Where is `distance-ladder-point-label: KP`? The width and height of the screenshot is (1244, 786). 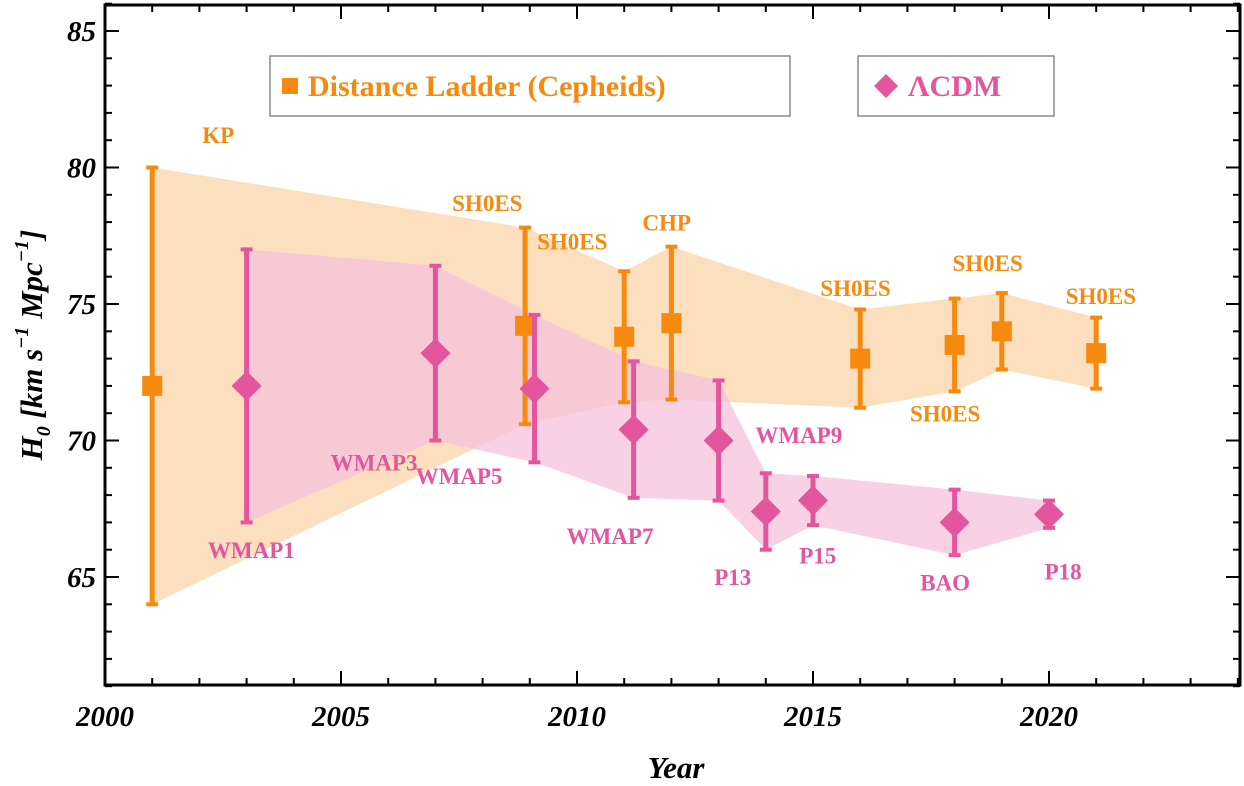
distance-ladder-point-label: KP is located at coordinates (218, 135).